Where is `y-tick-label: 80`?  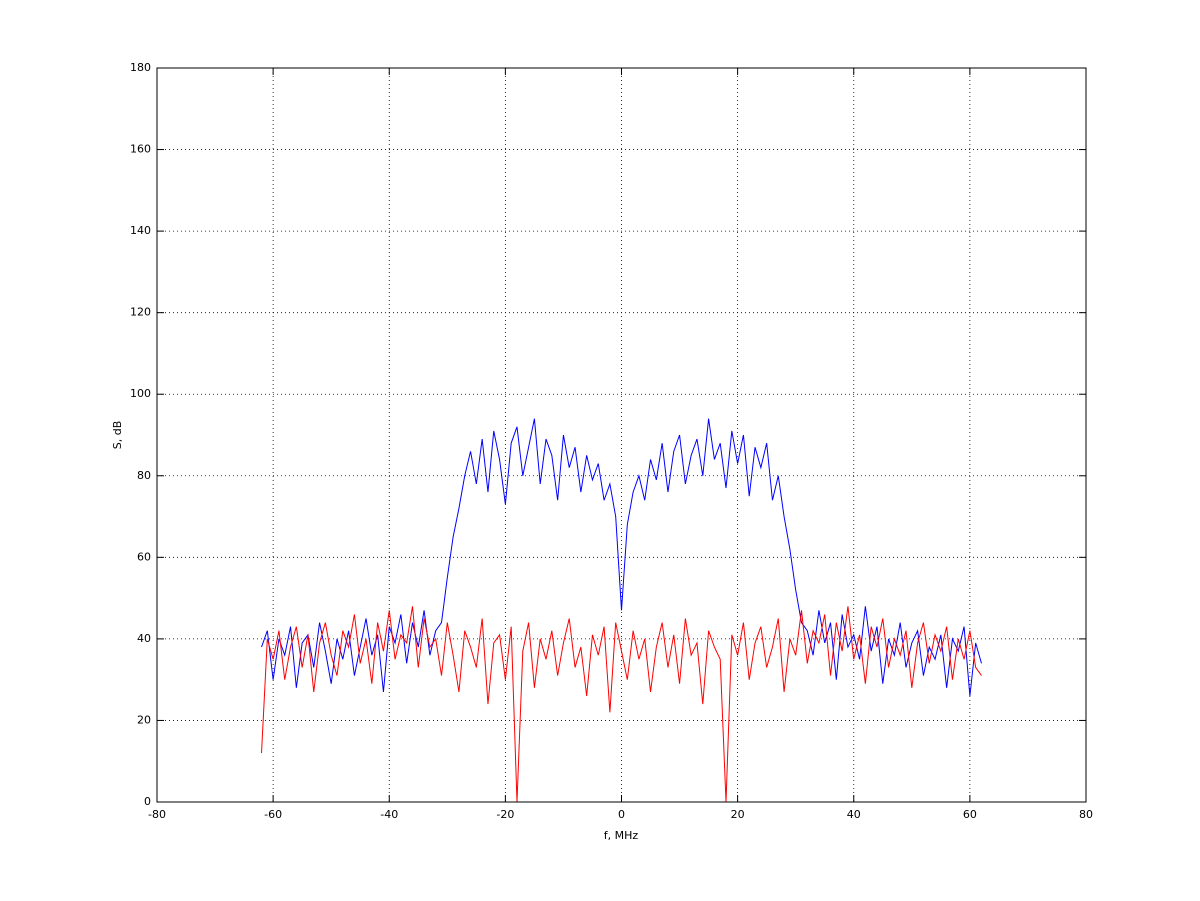
y-tick-label: 80 is located at coordinates (144, 475).